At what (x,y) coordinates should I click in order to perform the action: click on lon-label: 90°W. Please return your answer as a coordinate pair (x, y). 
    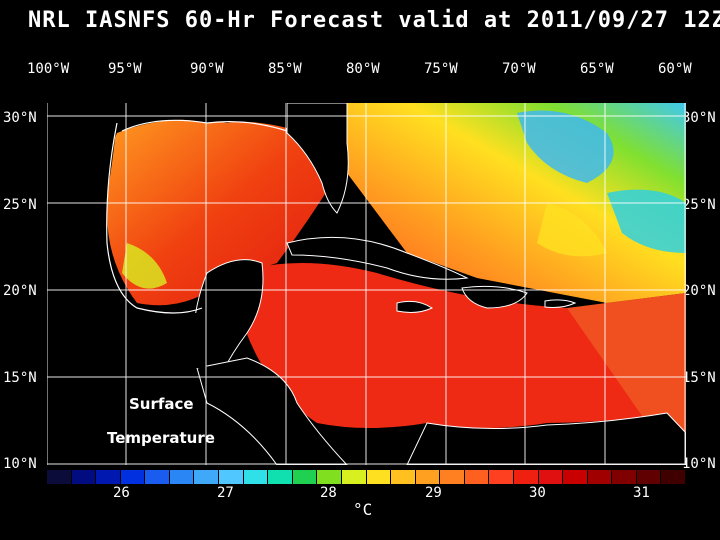
    Looking at the image, I should click on (207, 69).